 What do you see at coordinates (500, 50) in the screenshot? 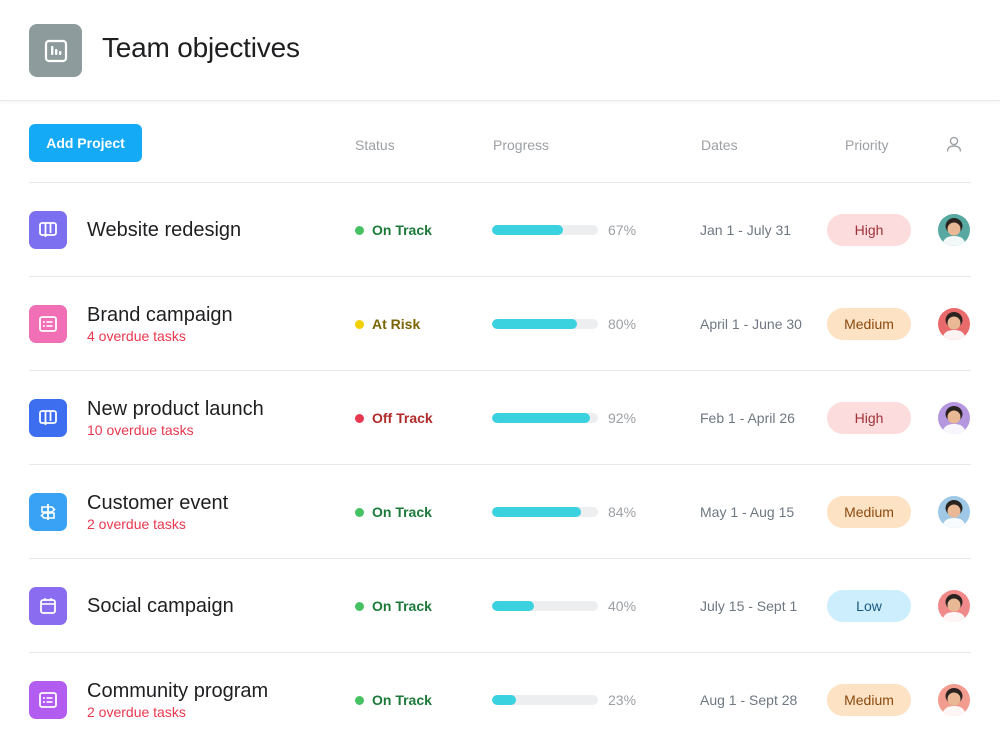
I see `page-header: Team objectives` at bounding box center [500, 50].